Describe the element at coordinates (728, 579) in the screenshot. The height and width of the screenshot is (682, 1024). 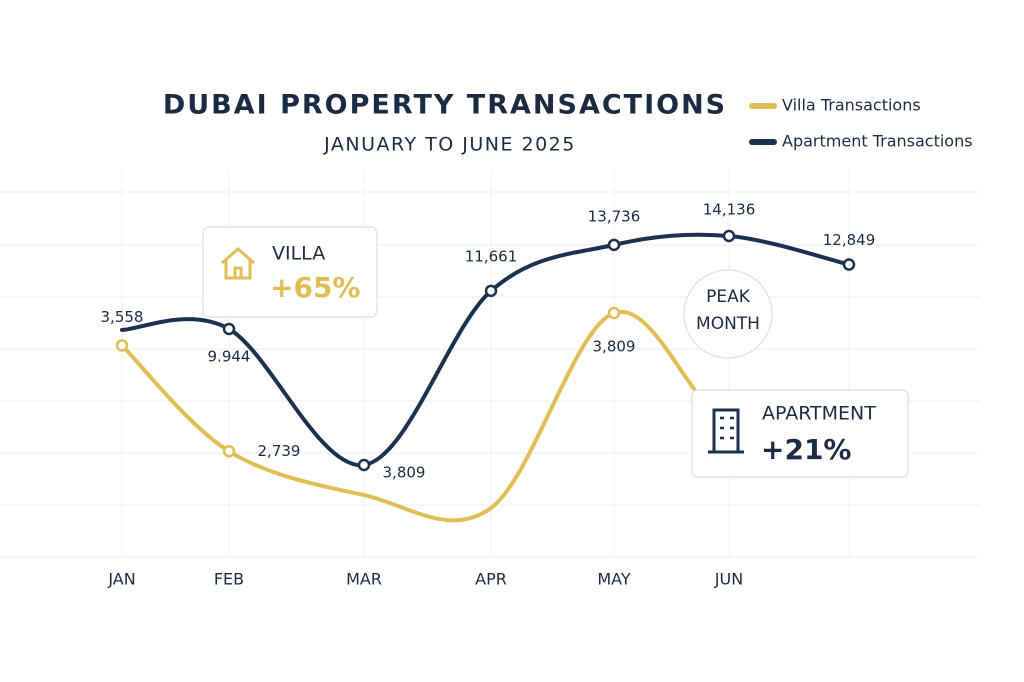
I see `x-tick-label: JUN` at that location.